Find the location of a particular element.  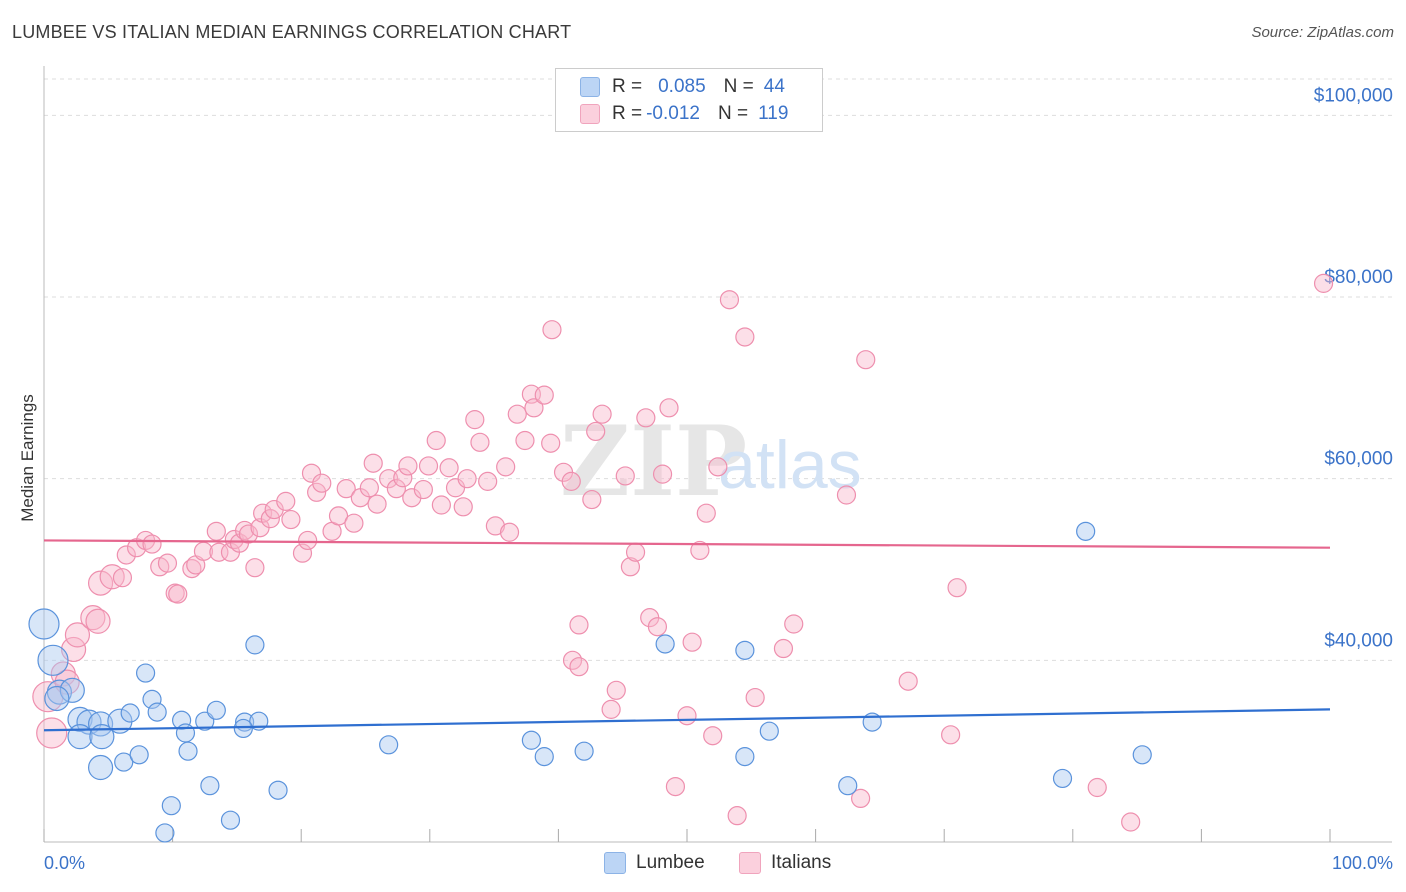

legend: R = 0.085 N = 44 R = -0.012 N = 119 is located at coordinates (689, 100).